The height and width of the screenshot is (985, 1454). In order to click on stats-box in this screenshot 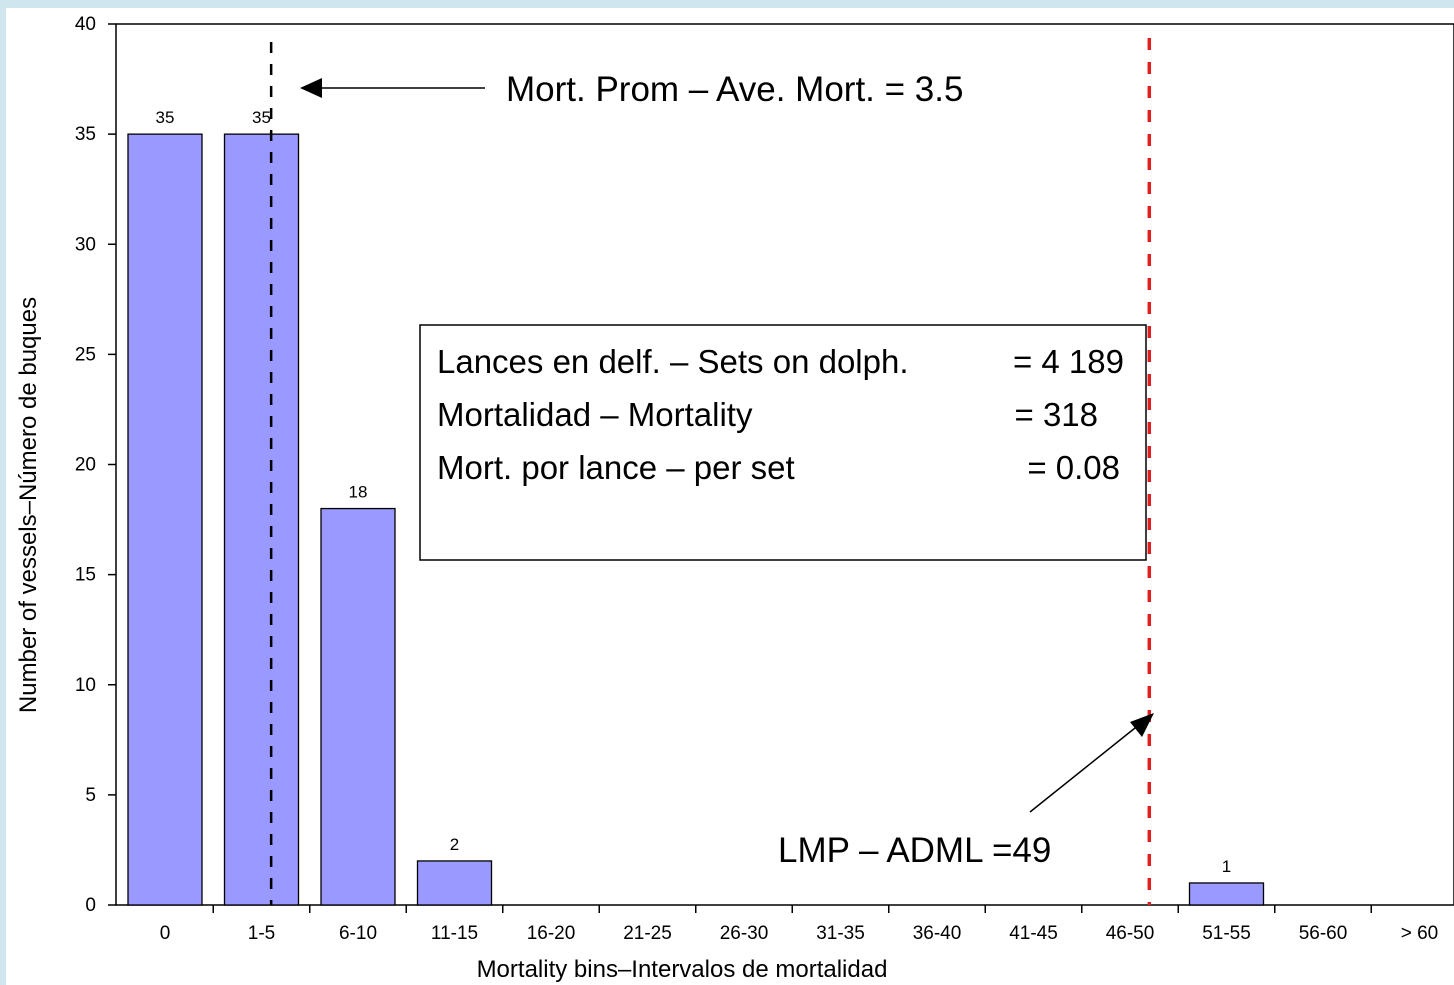, I will do `click(783, 442)`.